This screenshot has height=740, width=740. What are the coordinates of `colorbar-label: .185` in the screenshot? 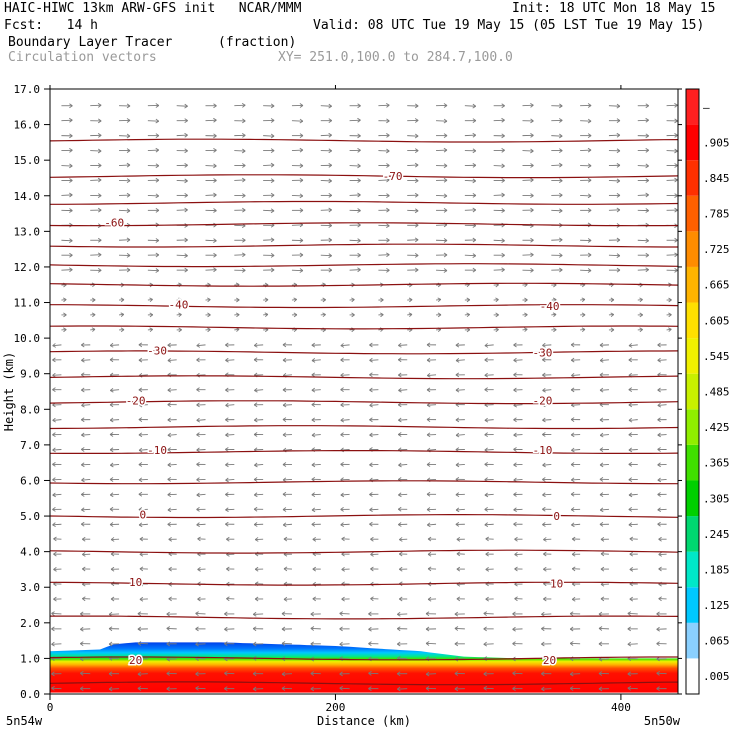 It's located at (716, 569).